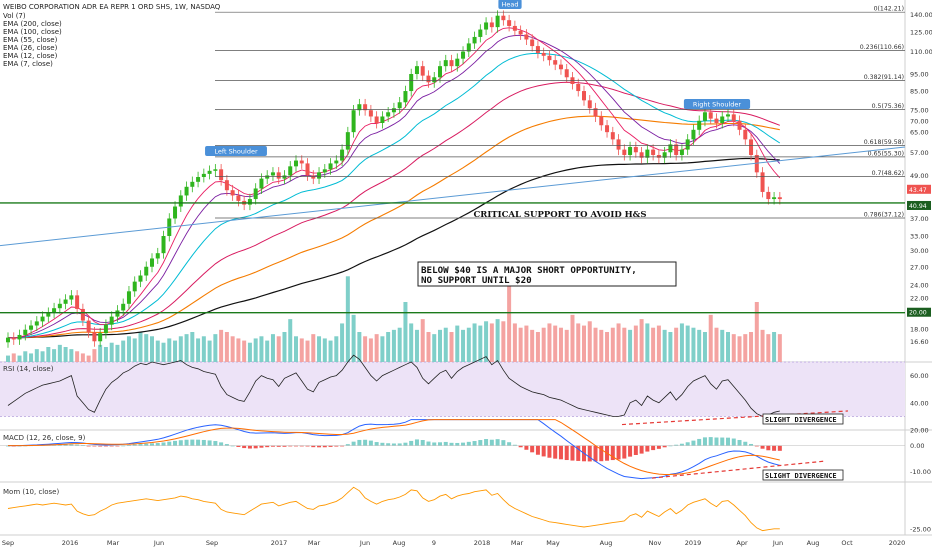 The image size is (932, 555). What do you see at coordinates (801, 476) in the screenshot?
I see `macd-divergence-label: SLIGHT DIVERGENCE` at bounding box center [801, 476].